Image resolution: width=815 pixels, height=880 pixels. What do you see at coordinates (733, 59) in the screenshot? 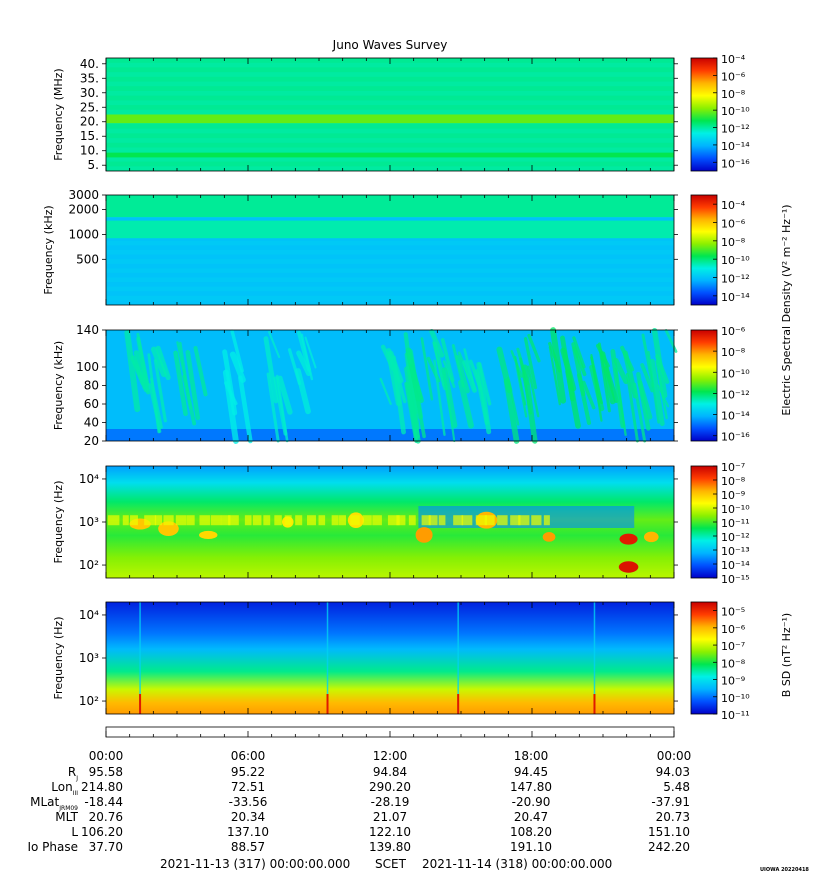
I see `colorbar-tick-label: 10⁻⁴` at bounding box center [733, 59].